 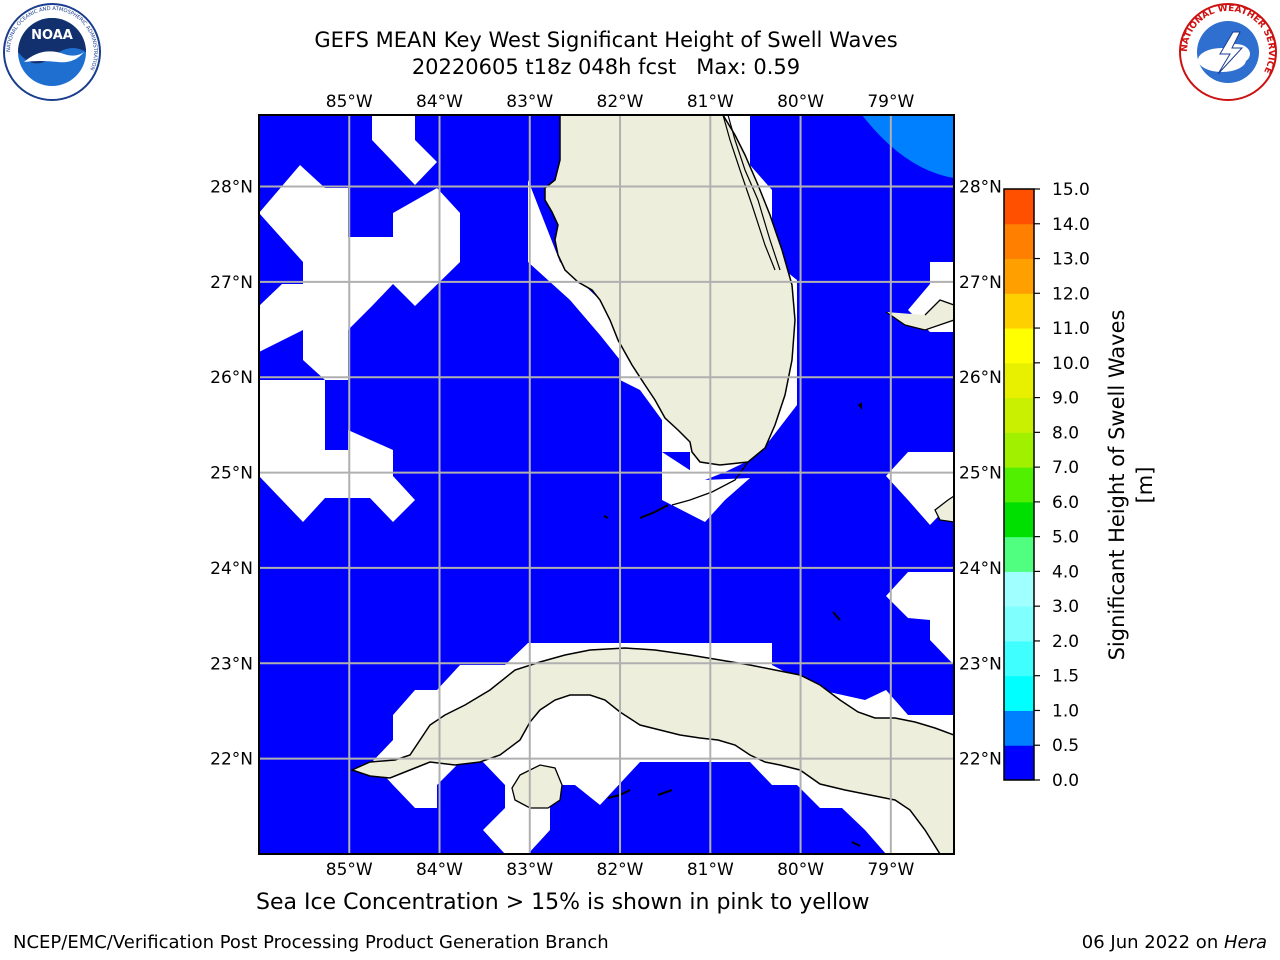 What do you see at coordinates (800, 870) in the screenshot?
I see `lon-tick-label-bottom: 80°W` at bounding box center [800, 870].